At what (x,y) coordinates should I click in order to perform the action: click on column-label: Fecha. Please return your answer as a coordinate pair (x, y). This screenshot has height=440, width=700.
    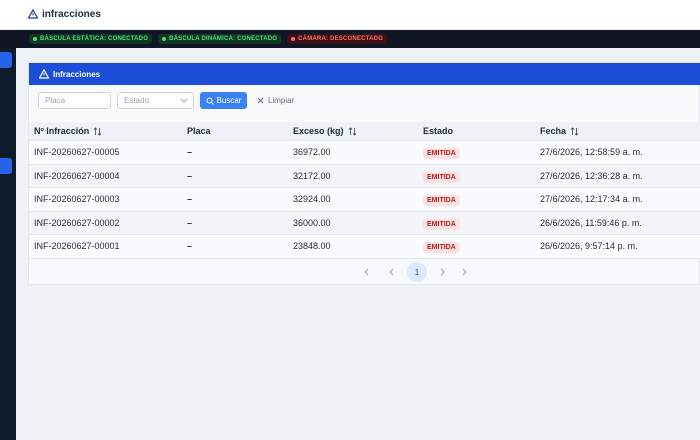
    Looking at the image, I should click on (553, 131).